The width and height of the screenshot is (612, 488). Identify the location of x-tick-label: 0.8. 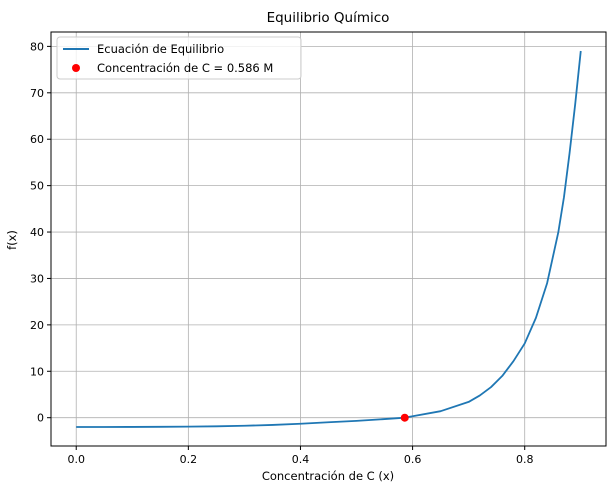
(525, 459).